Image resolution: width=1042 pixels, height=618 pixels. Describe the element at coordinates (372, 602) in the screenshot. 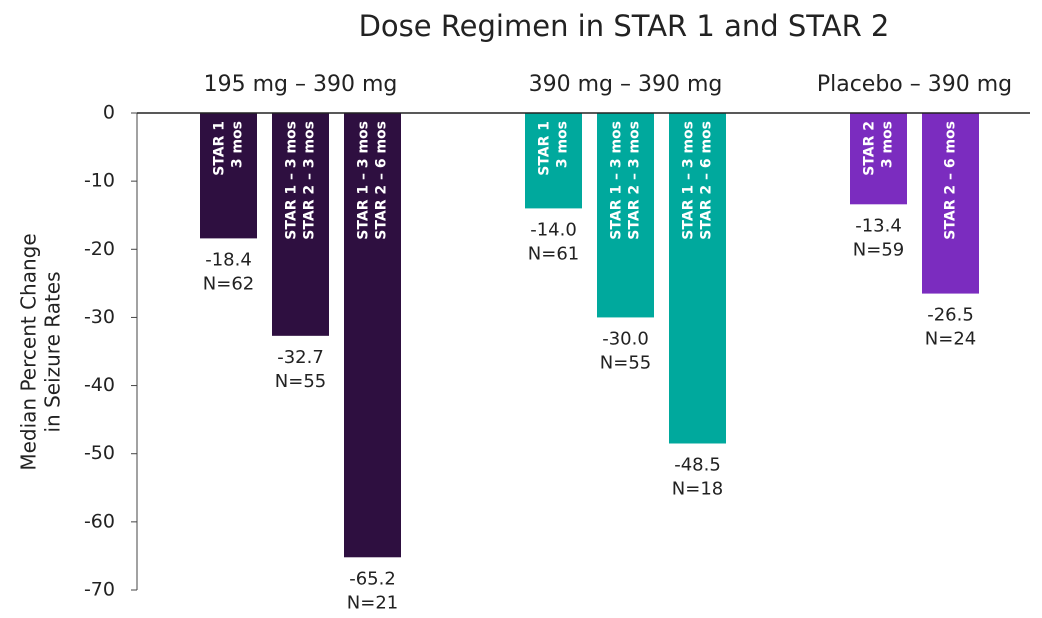

I see `n-label: N=21` at that location.